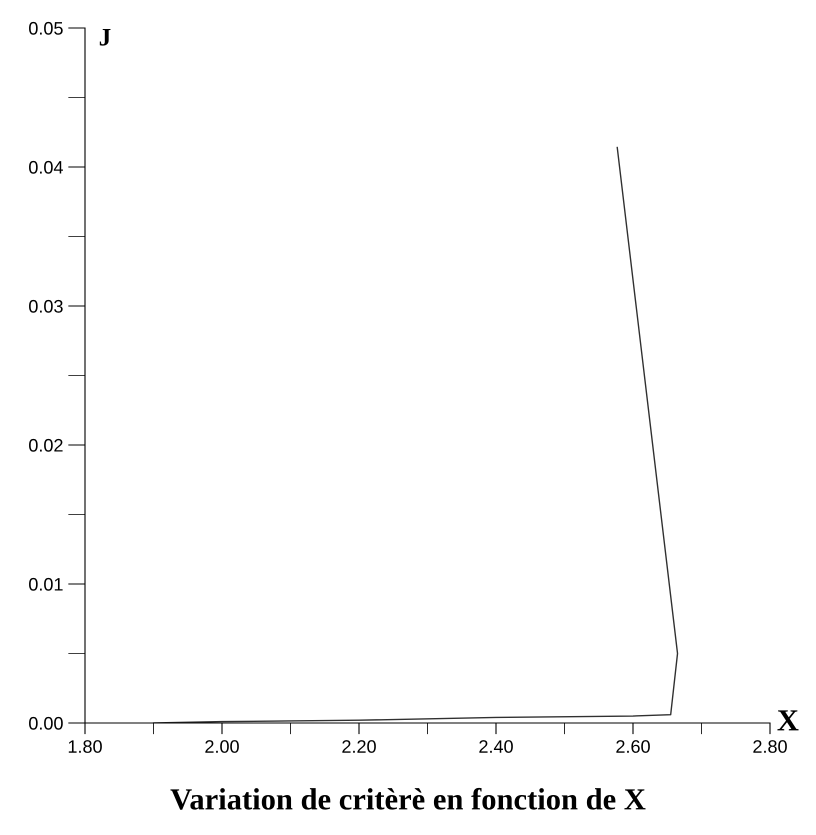 Image resolution: width=816 pixels, height=835 pixels. What do you see at coordinates (46, 584) in the screenshot?
I see `y-tick-label: 0.01` at bounding box center [46, 584].